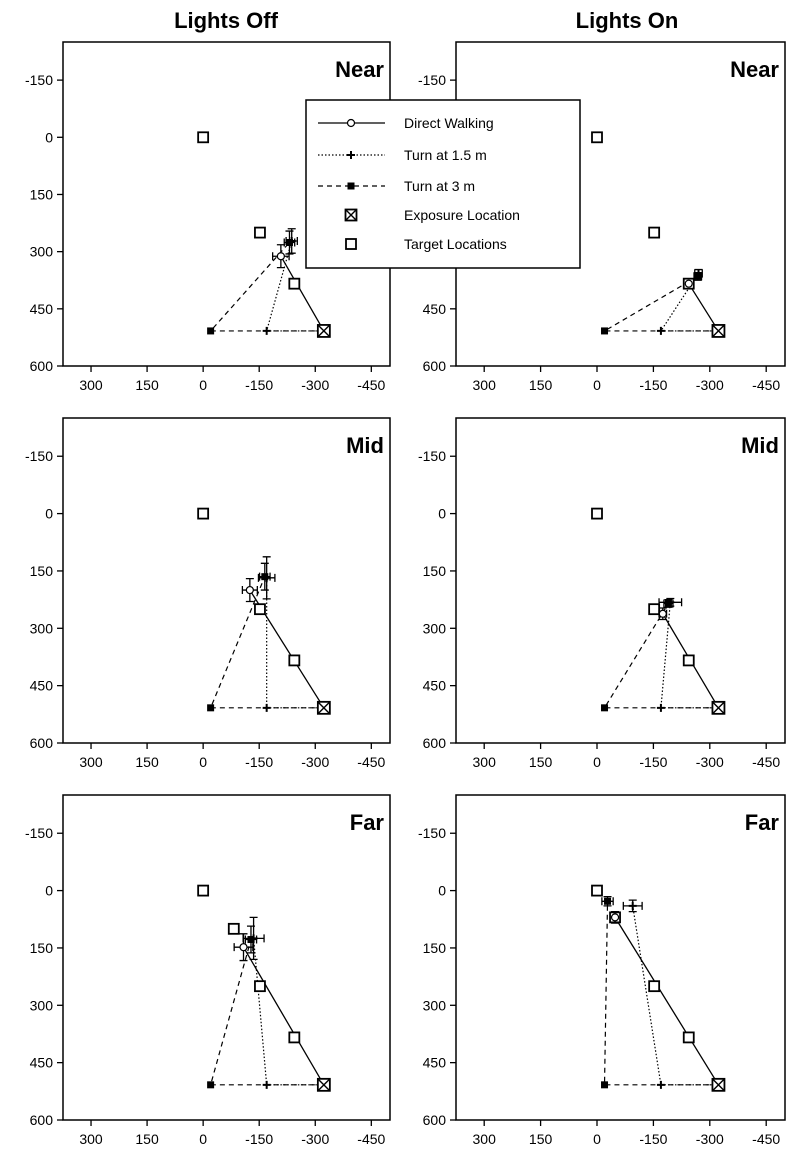 This screenshot has width=793, height=1162. What do you see at coordinates (211, 1085) in the screenshot?
I see `panel-far-lights-off-turn3-start` at bounding box center [211, 1085].